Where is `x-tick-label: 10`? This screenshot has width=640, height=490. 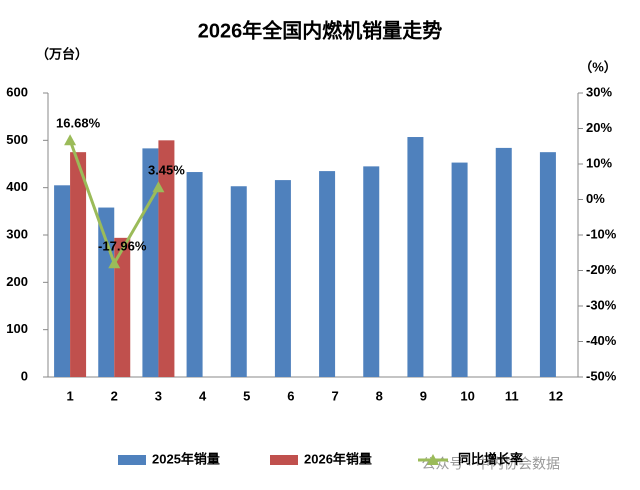
x-tick-label: 10 is located at coordinates (467, 395).